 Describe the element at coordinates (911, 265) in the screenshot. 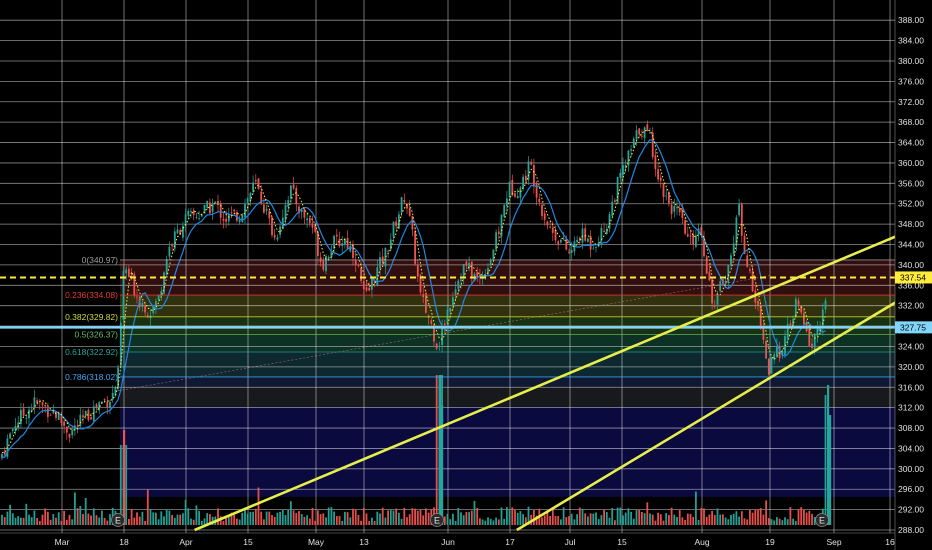

I see `y-tick-label: 340.00` at that location.